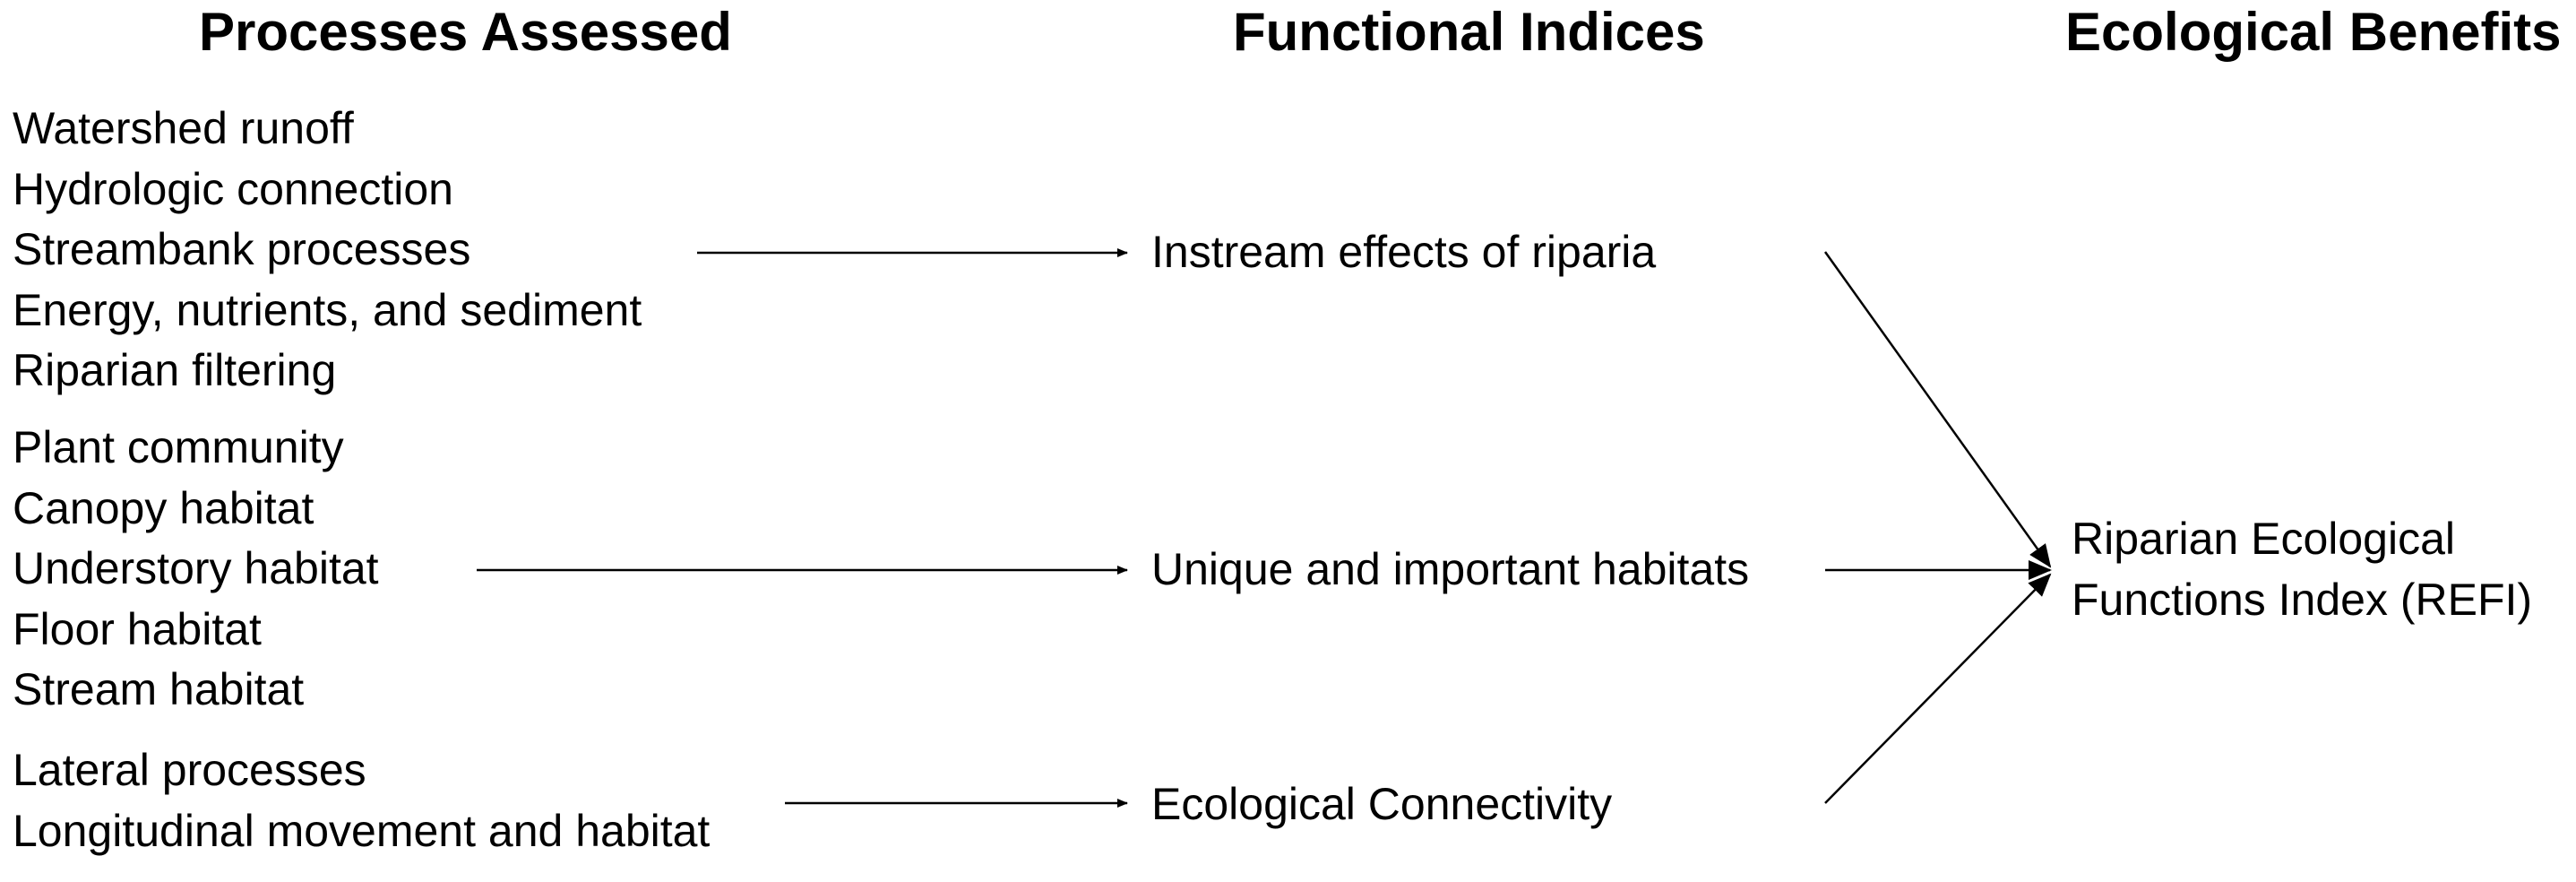 This screenshot has height=882, width=2576. Describe the element at coordinates (1404, 252) in the screenshot. I see `index-instream-effects: Instream effects of riparia` at that location.